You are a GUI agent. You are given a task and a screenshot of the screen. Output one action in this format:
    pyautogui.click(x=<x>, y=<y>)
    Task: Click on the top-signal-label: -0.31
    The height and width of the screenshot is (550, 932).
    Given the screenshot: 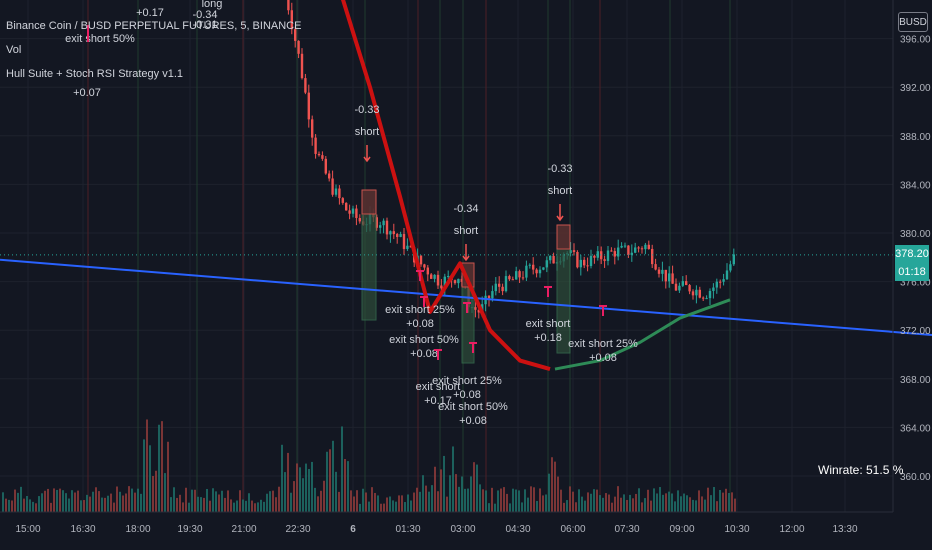 What is the action you would take?
    pyautogui.click(x=204, y=25)
    